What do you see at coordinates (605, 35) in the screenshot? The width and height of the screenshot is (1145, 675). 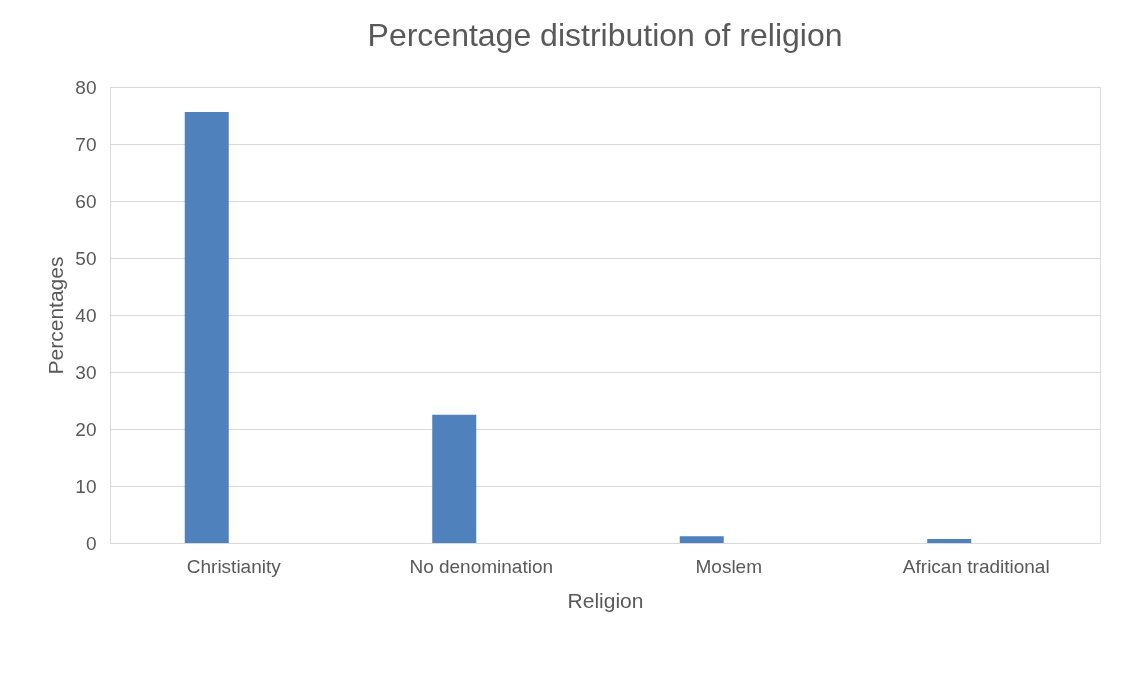 I see `chart-title: Percentage distribution of religion` at bounding box center [605, 35].